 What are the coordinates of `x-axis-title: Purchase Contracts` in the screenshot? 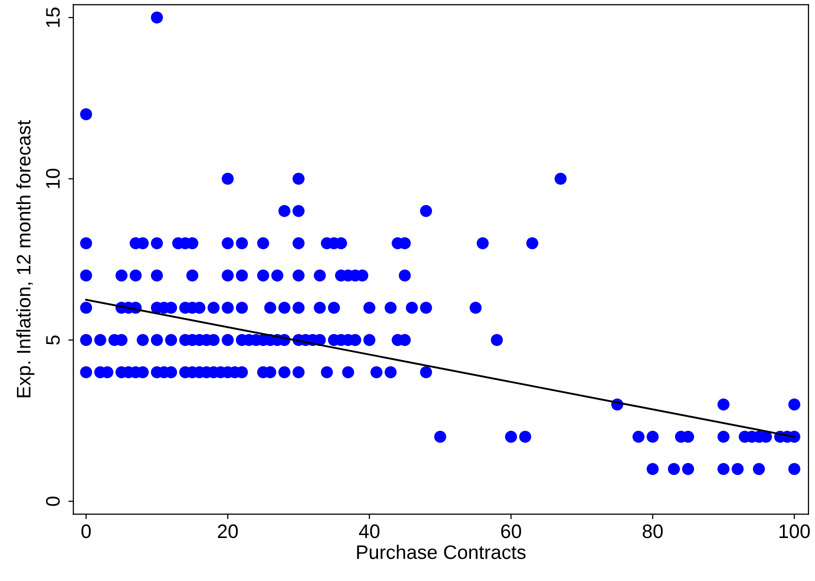 It's located at (441, 552).